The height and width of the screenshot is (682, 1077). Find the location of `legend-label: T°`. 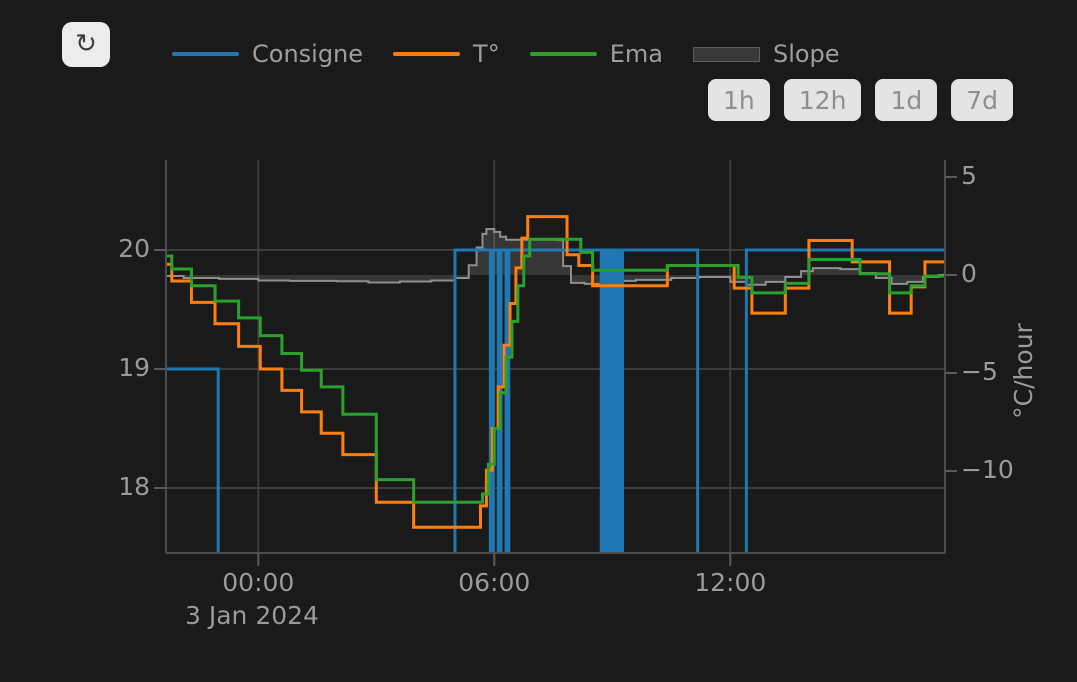

legend-label: T° is located at coordinates (486, 54).